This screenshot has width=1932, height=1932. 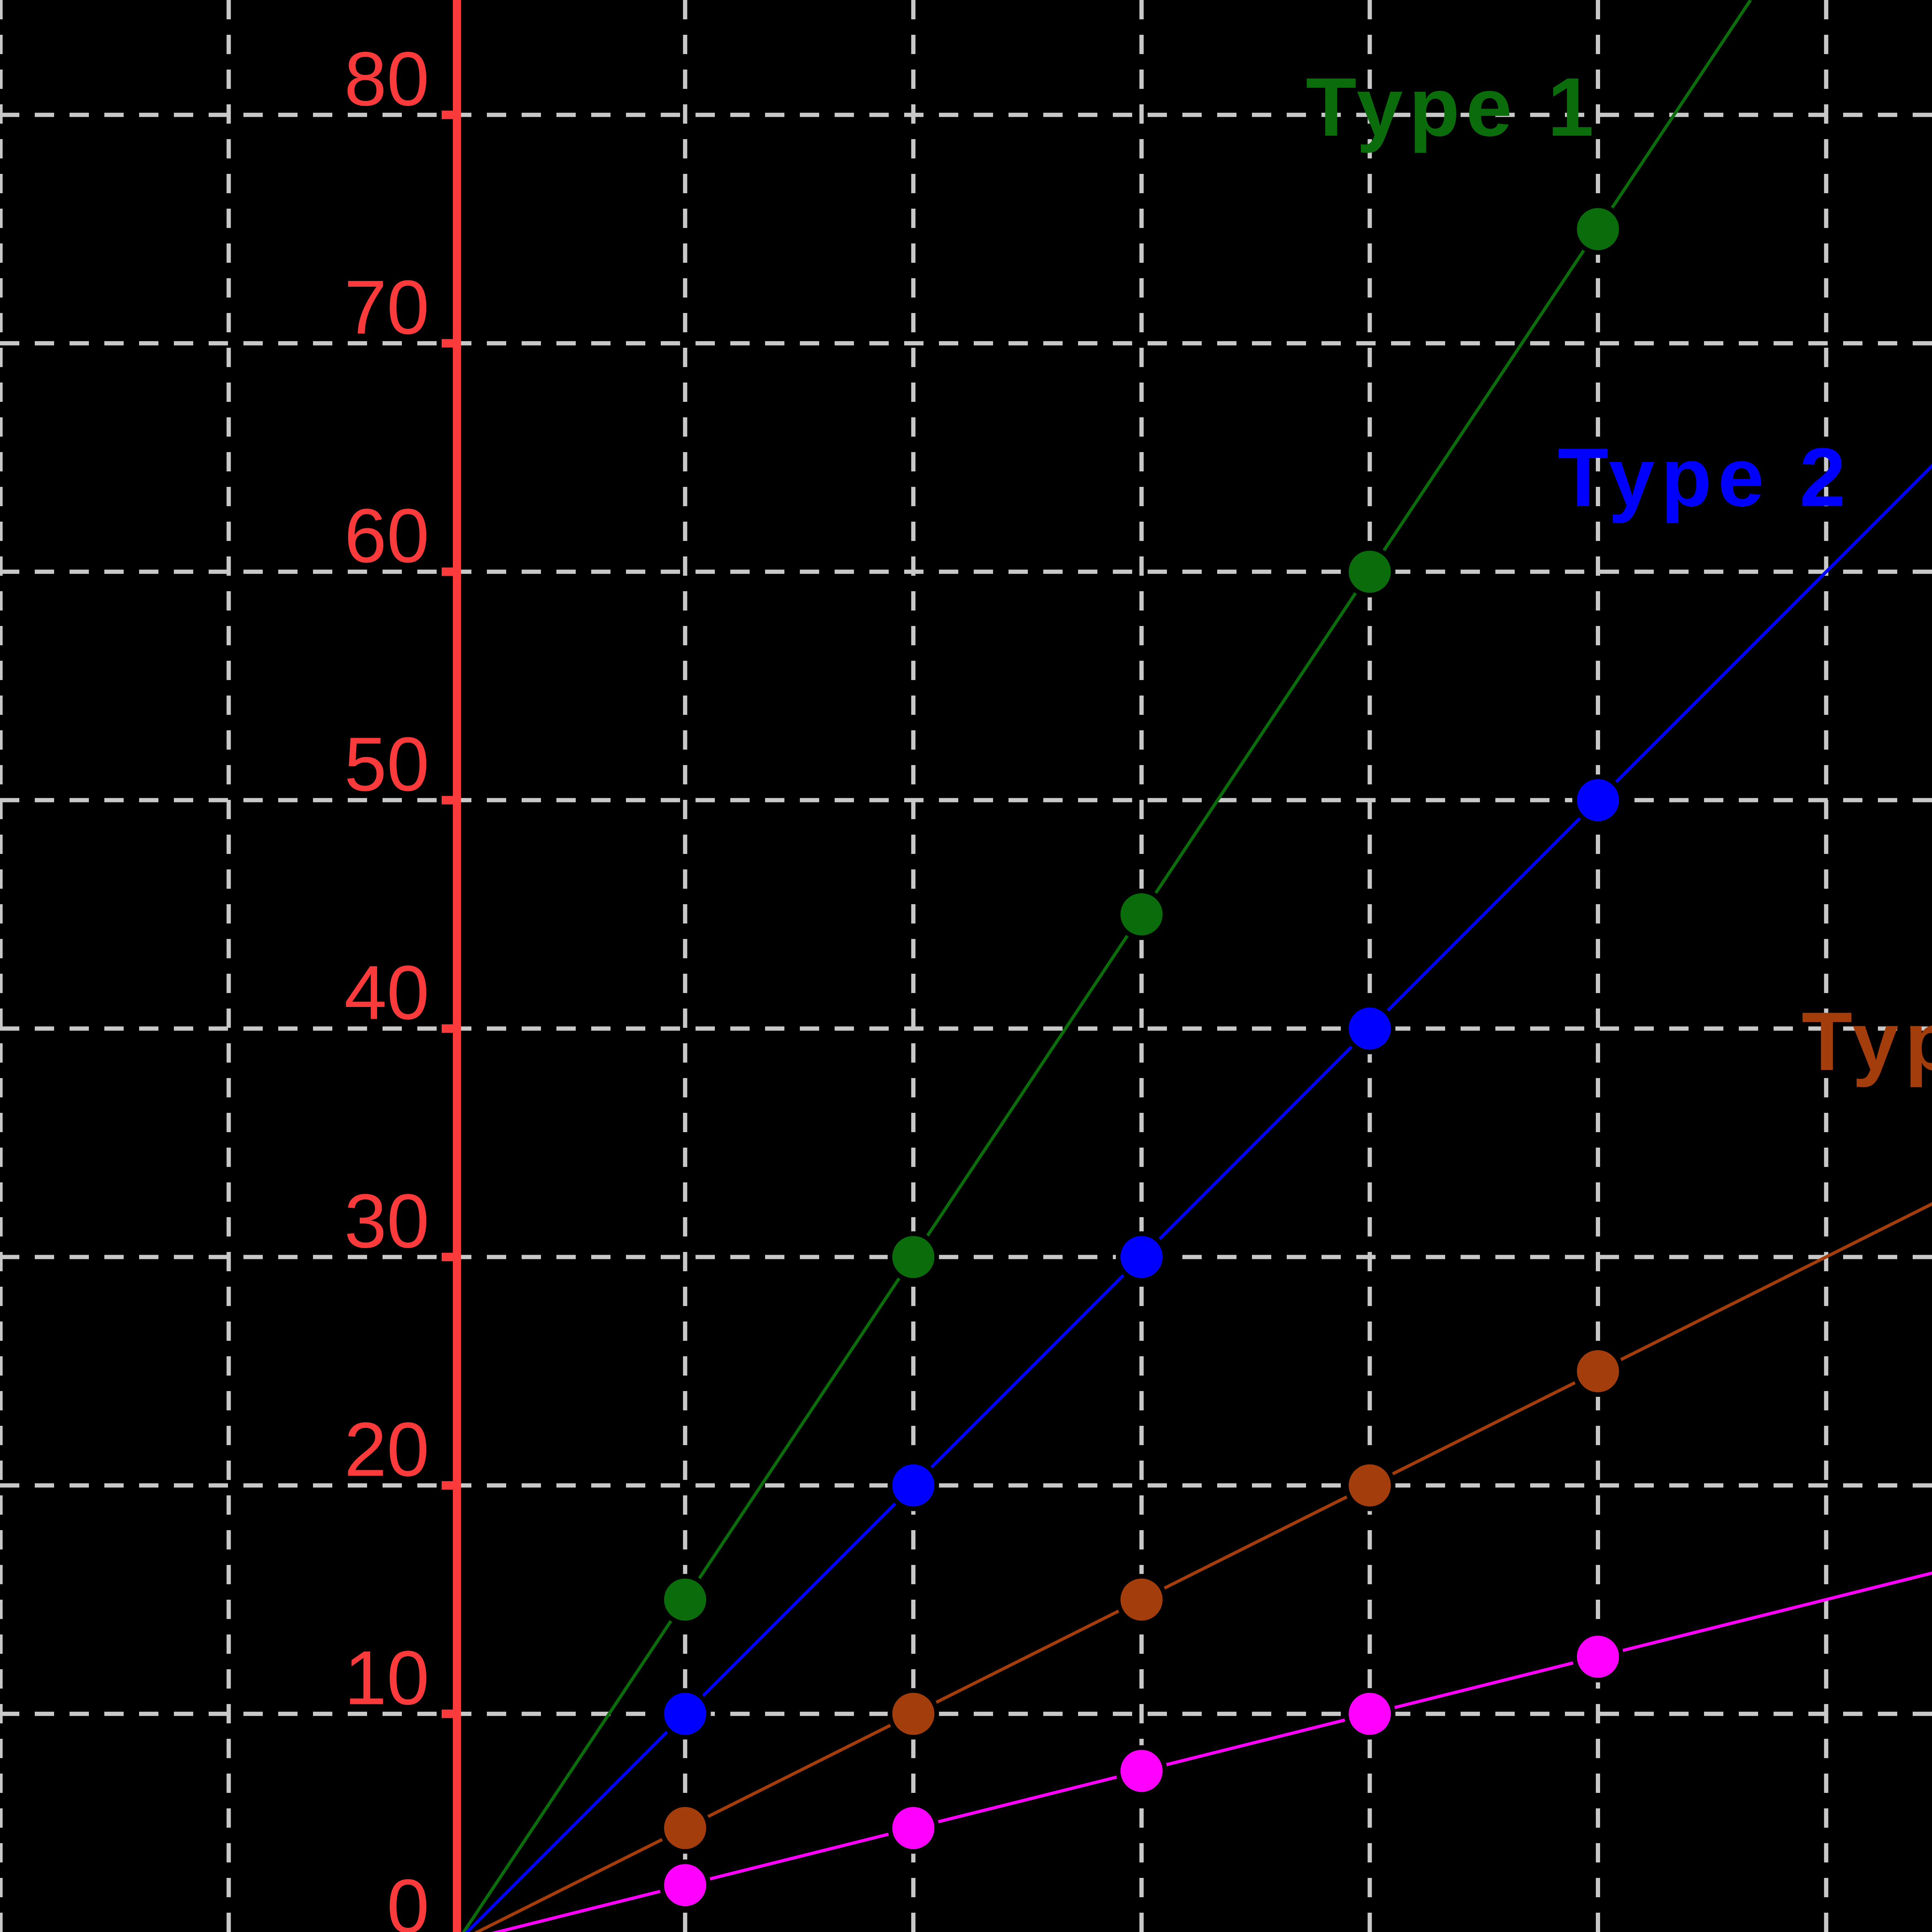 What do you see at coordinates (1867, 1042) in the screenshot?
I see `svg-text: Type 3` at bounding box center [1867, 1042].